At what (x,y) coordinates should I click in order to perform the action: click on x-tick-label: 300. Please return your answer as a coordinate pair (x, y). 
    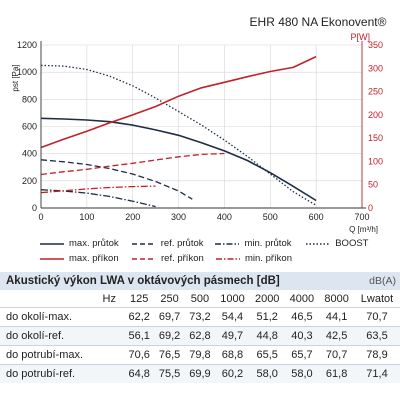
    Looking at the image, I should click on (178, 217).